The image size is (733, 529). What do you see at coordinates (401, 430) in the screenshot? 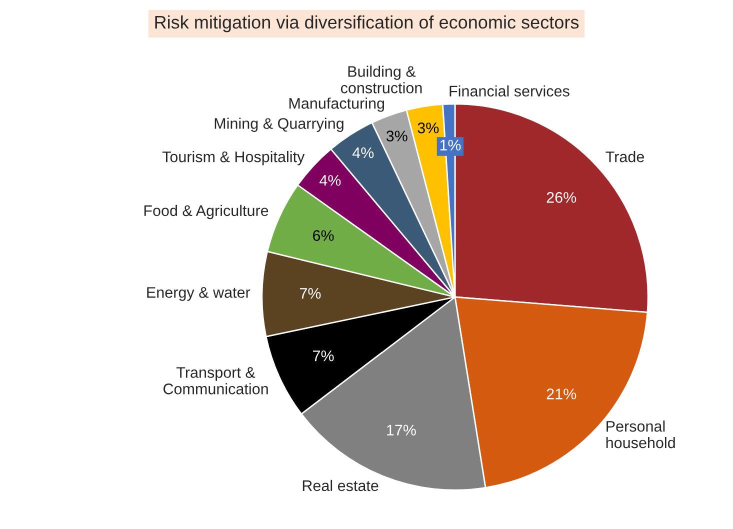
I see `data-label: 17%` at bounding box center [401, 430].